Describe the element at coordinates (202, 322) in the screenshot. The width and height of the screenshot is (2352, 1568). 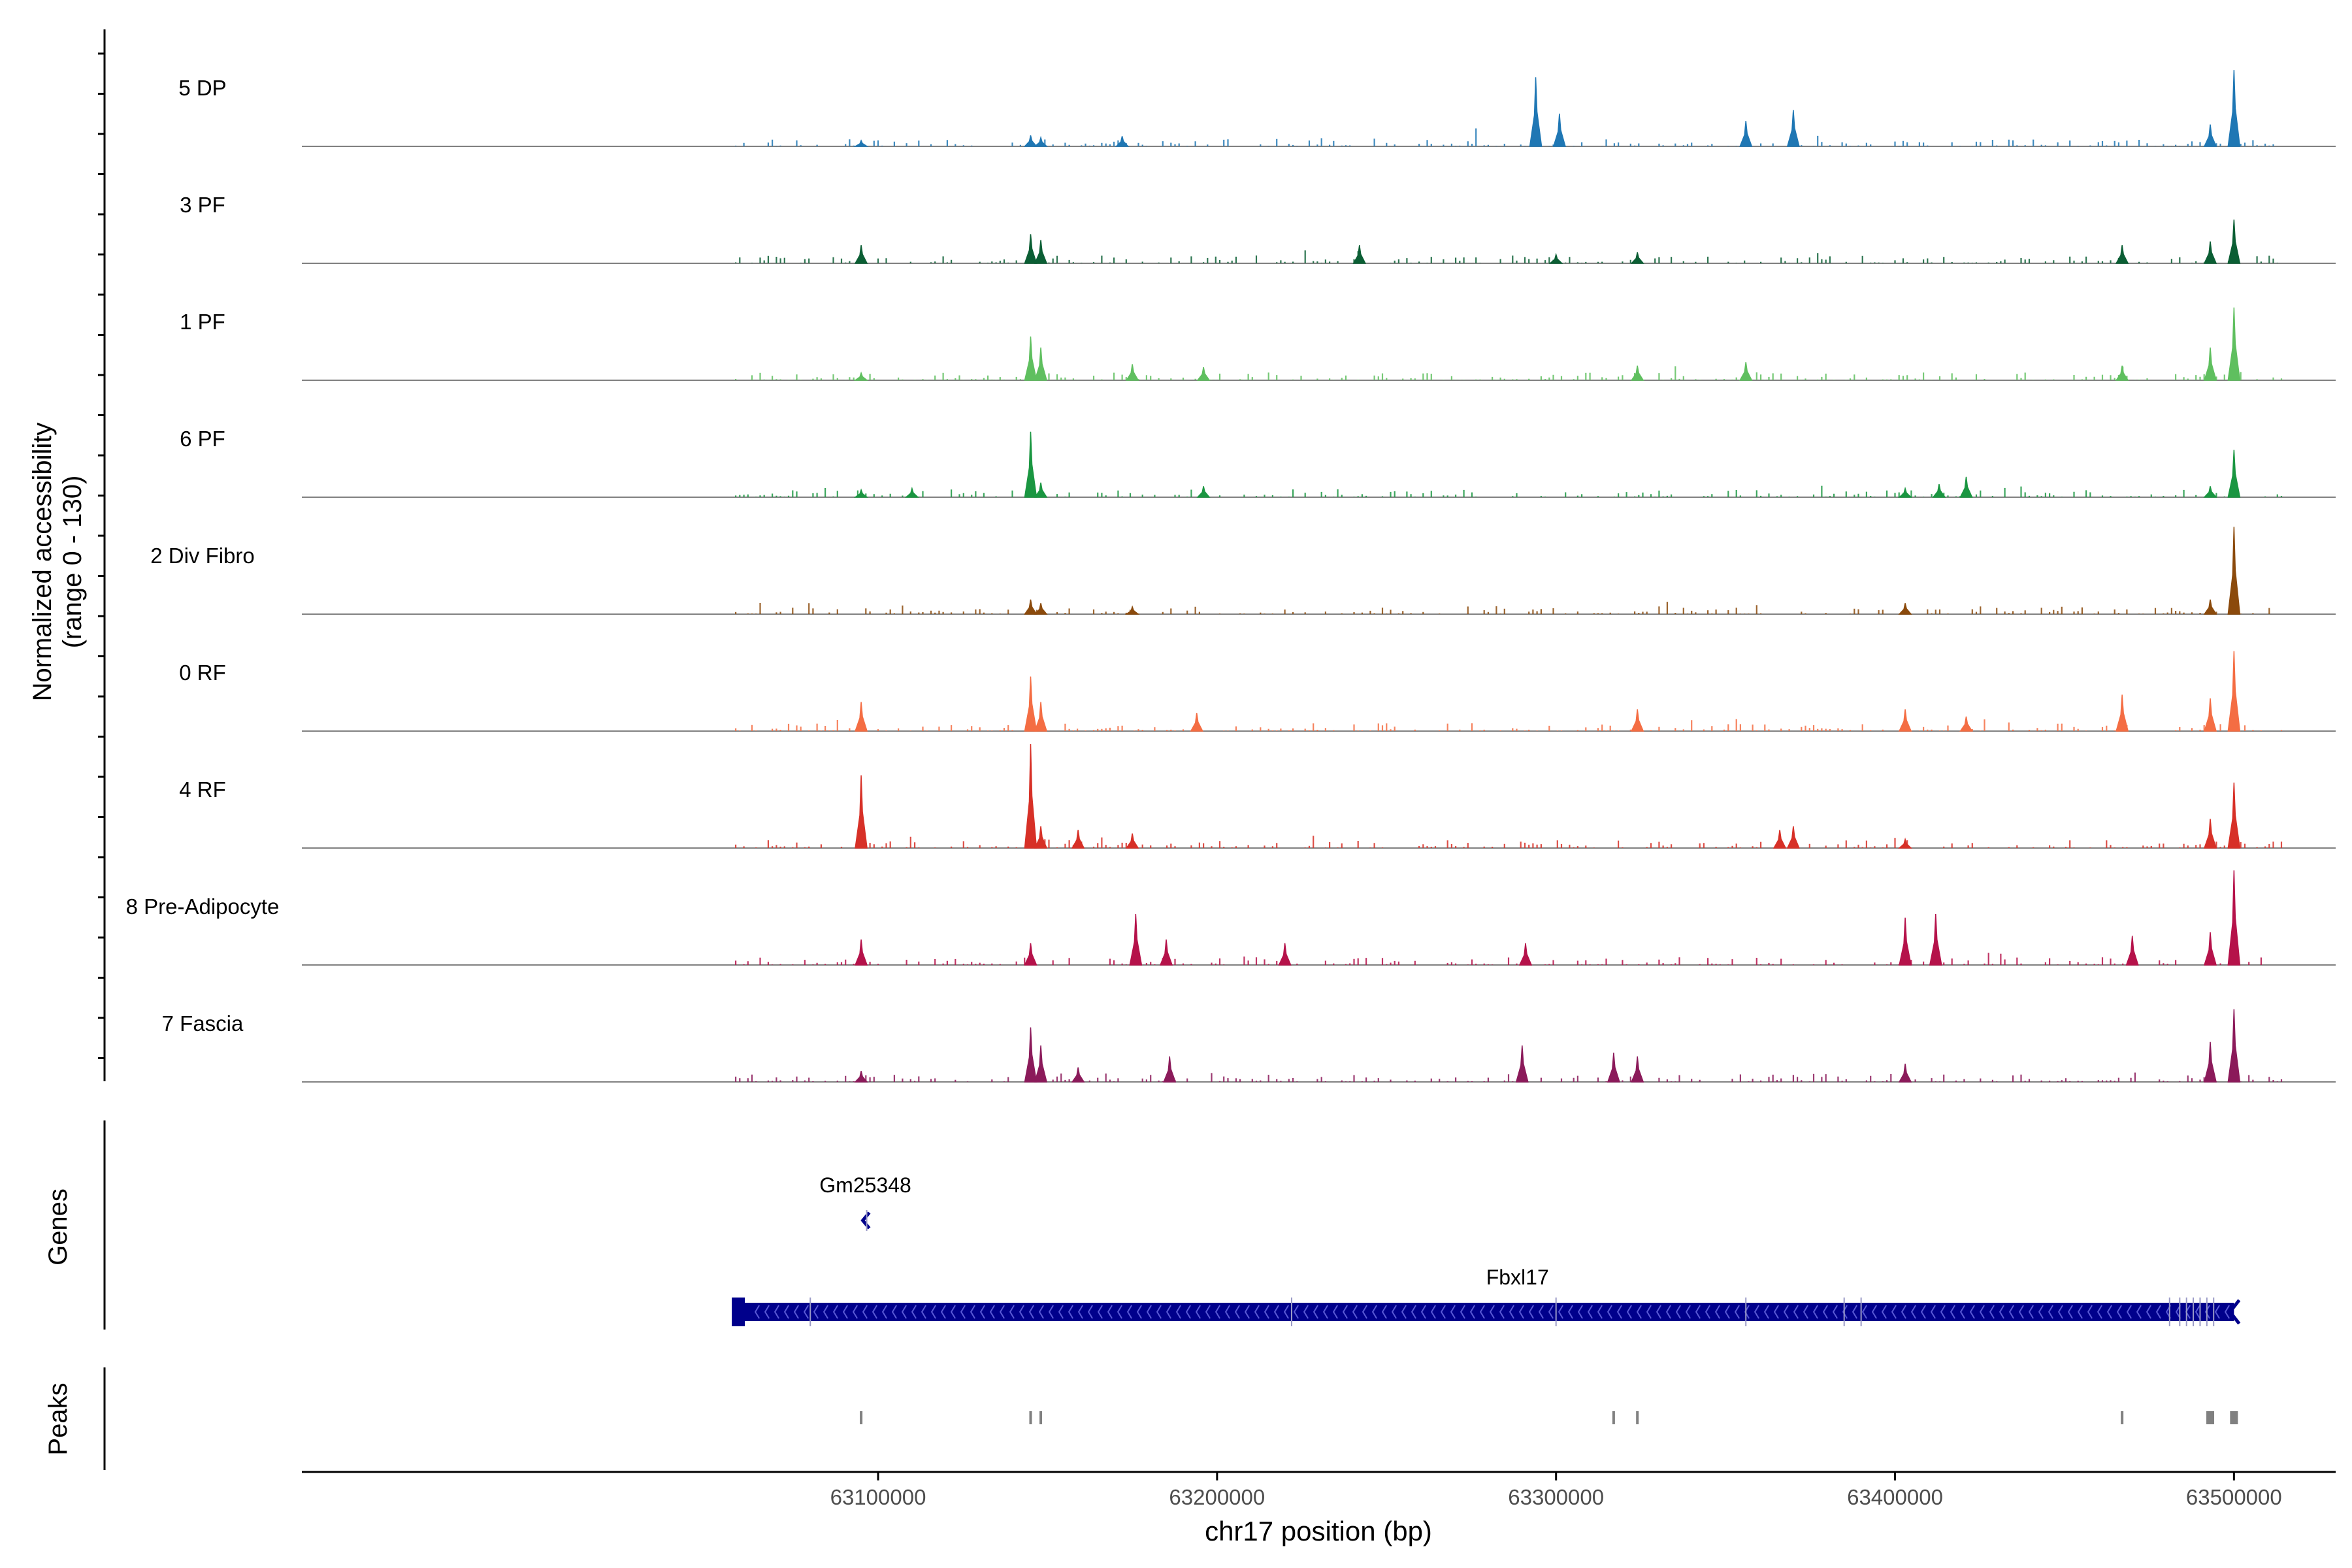
I see `track-label: 1 PF` at that location.